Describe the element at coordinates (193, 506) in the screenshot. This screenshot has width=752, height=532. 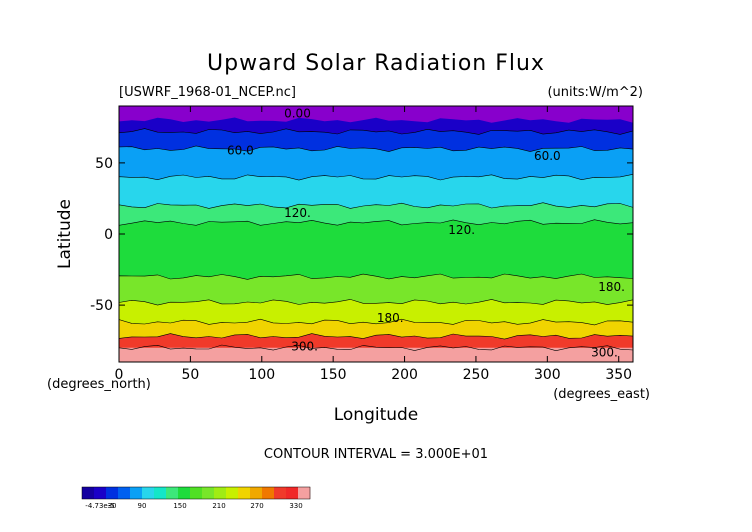
I see `colorbar-labels: -4.73e-530 90 150 210 270 330` at that location.